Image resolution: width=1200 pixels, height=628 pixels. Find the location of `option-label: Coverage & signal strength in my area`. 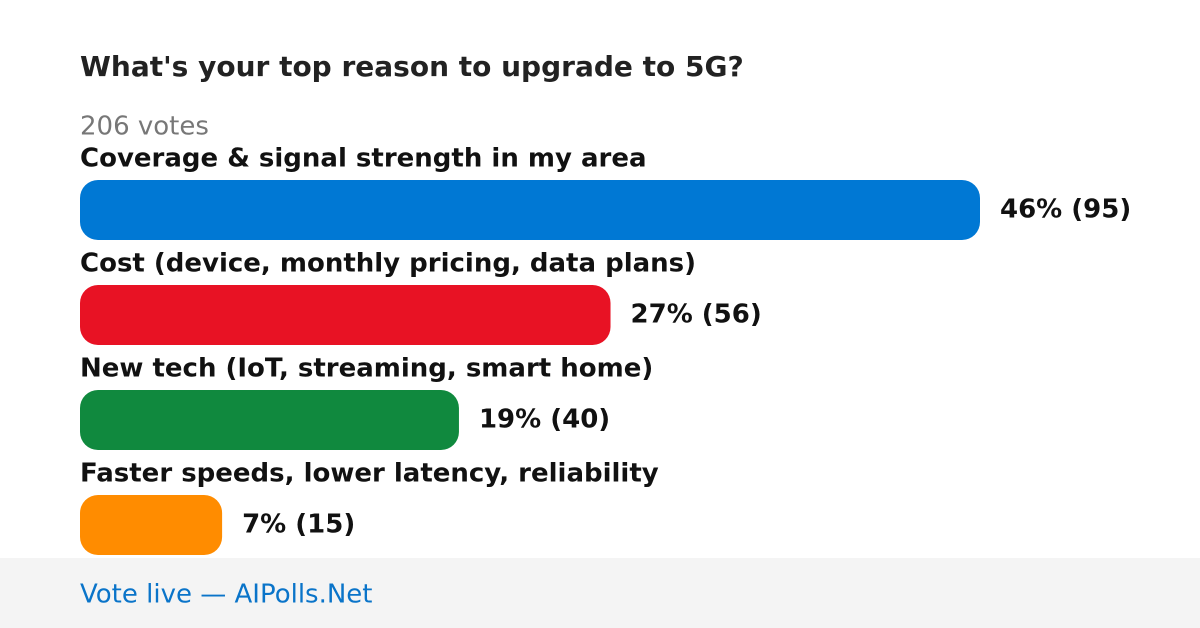

option-label: Coverage & signal strength in my area is located at coordinates (363, 159).